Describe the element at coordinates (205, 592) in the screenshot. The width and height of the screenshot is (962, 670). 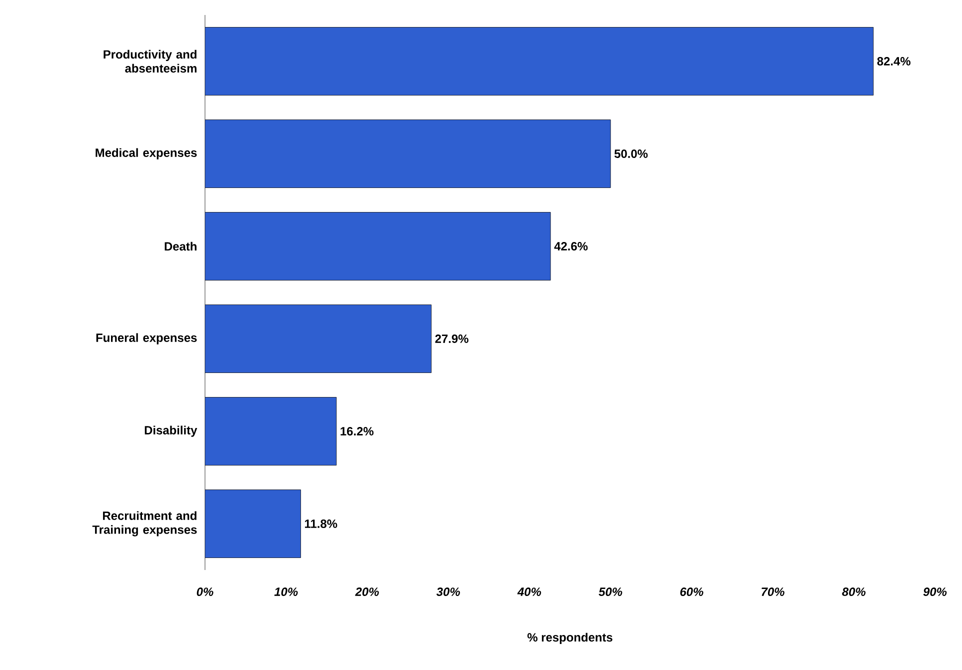
I see `x-tick-label: 0%` at that location.